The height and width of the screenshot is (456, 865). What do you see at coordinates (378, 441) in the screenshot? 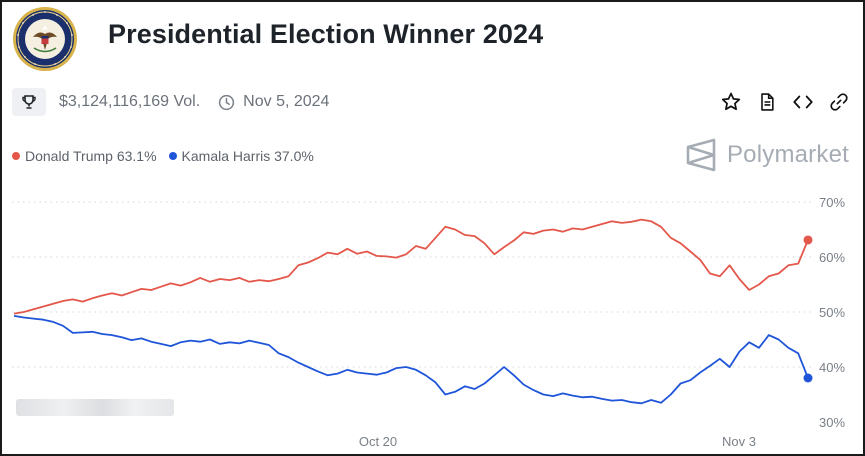
I see `x-tick-label: Oct 20` at bounding box center [378, 441].